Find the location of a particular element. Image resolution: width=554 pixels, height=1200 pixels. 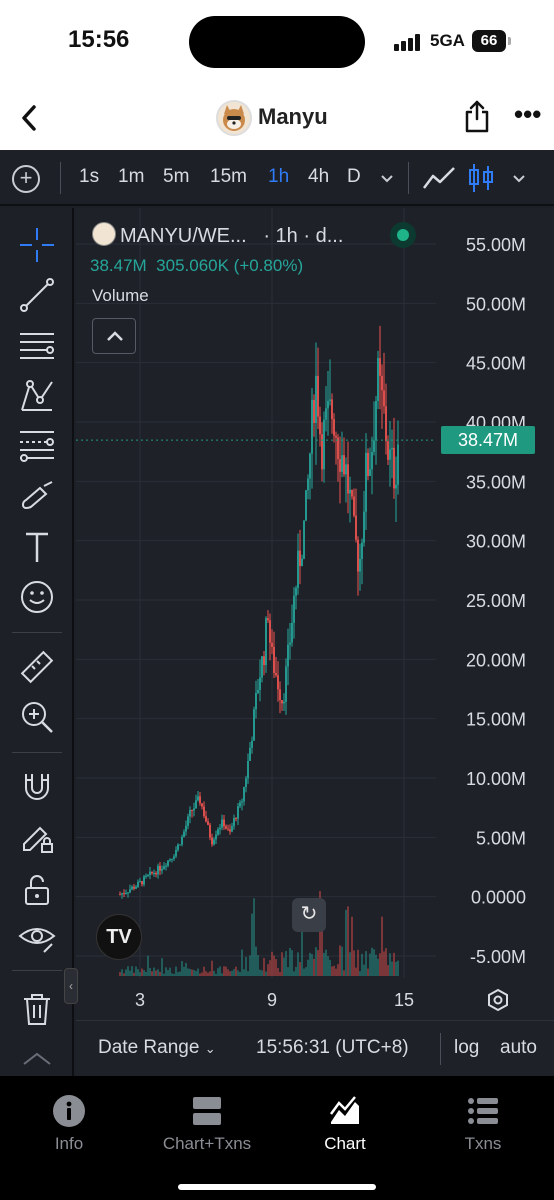

tradingview-logo: TV is located at coordinates (119, 937).